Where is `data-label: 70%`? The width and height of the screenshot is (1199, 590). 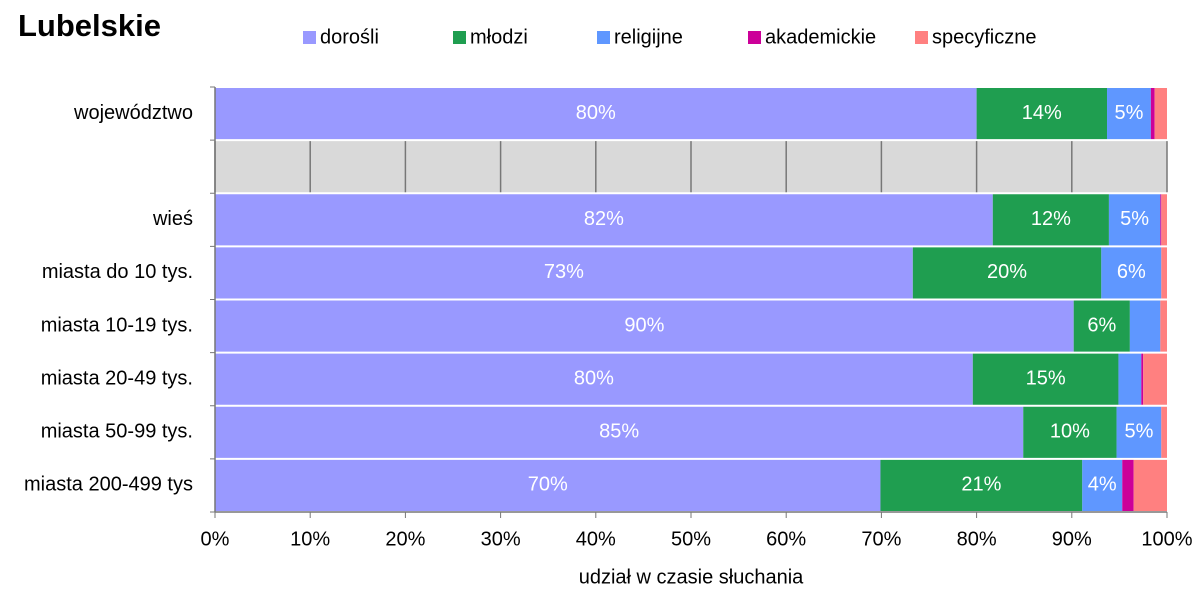 data-label: 70% is located at coordinates (548, 485).